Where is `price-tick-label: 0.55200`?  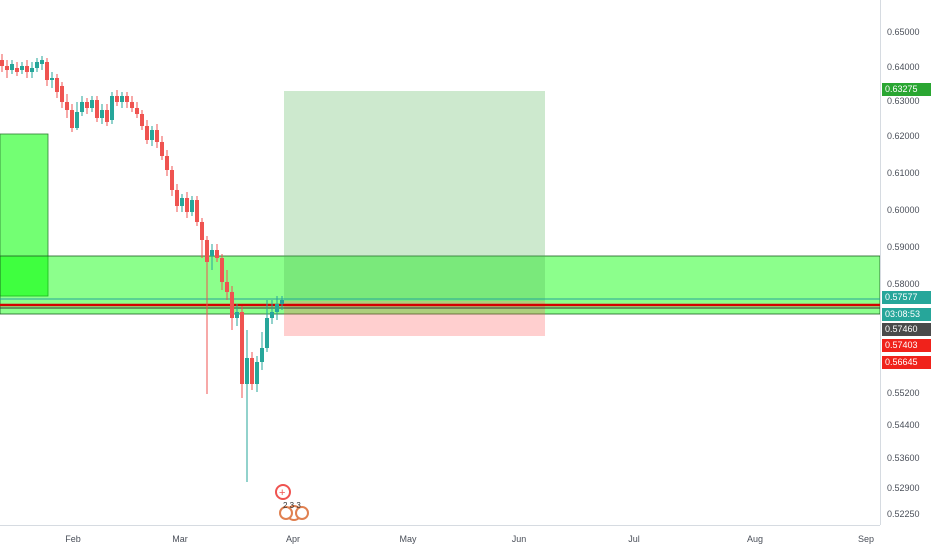 price-tick-label: 0.55200 is located at coordinates (903, 393).